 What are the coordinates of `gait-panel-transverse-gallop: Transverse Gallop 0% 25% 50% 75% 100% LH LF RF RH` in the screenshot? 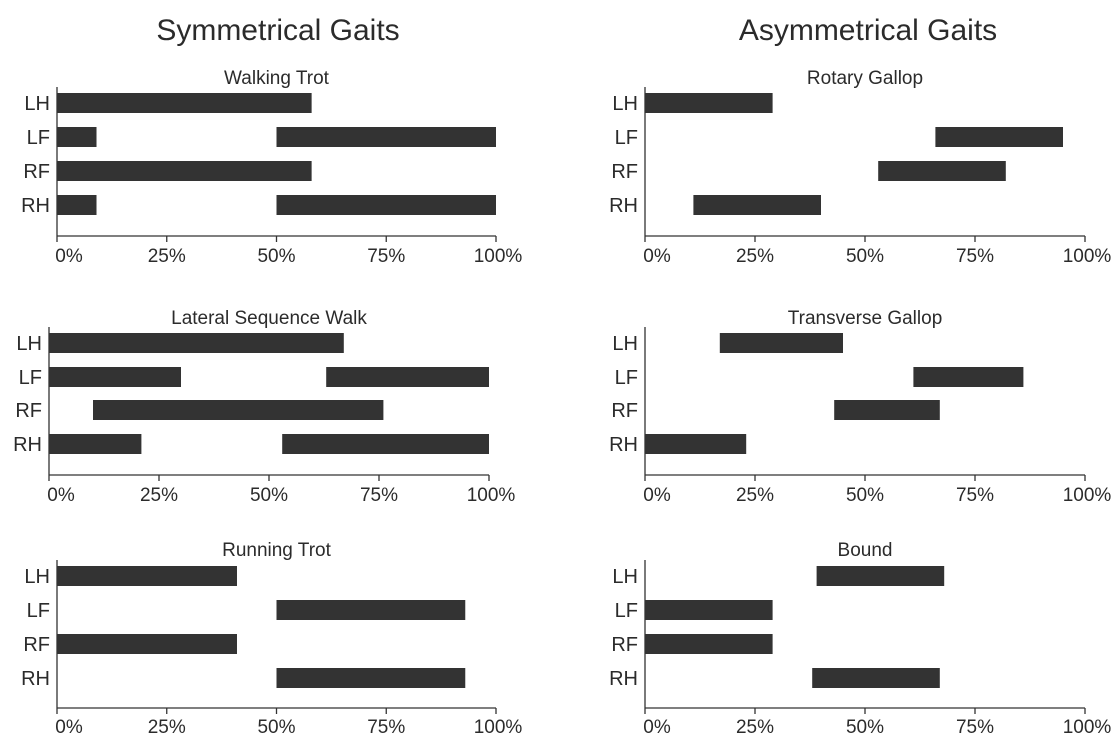 It's located at (860, 407).